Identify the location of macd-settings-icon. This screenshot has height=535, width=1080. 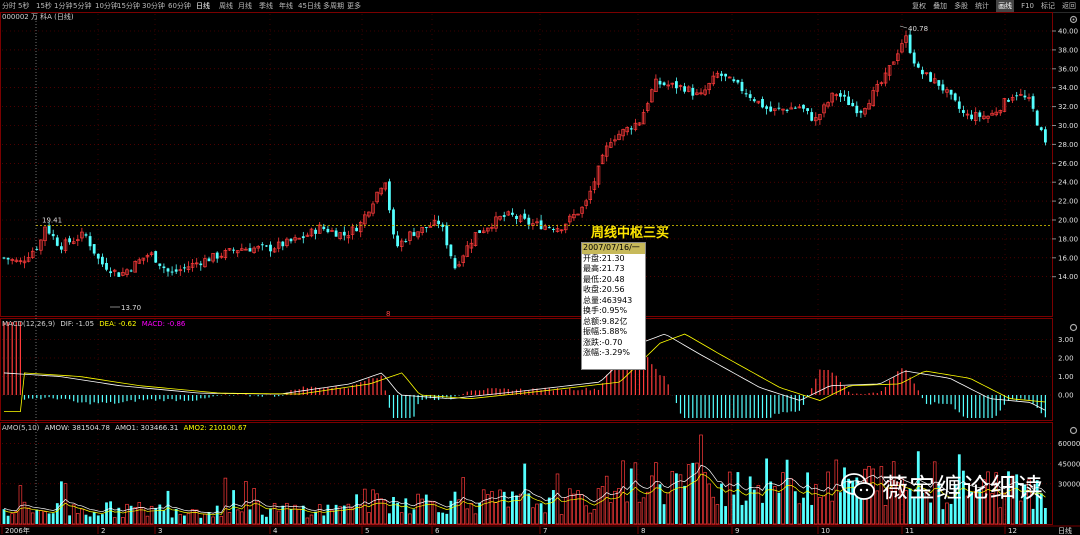
(1073, 327).